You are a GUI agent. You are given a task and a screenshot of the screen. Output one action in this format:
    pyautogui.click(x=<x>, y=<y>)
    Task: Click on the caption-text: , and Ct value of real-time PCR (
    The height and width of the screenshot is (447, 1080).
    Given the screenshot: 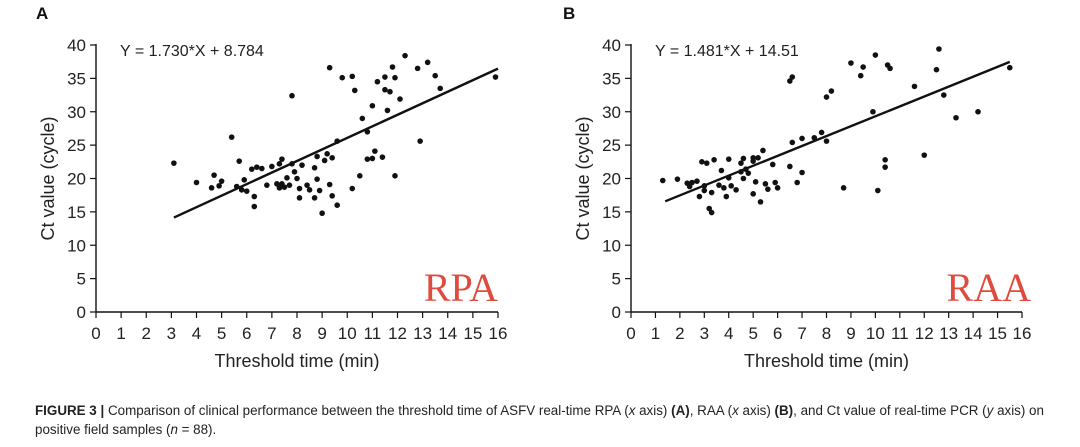 What is the action you would take?
    pyautogui.click(x=890, y=410)
    